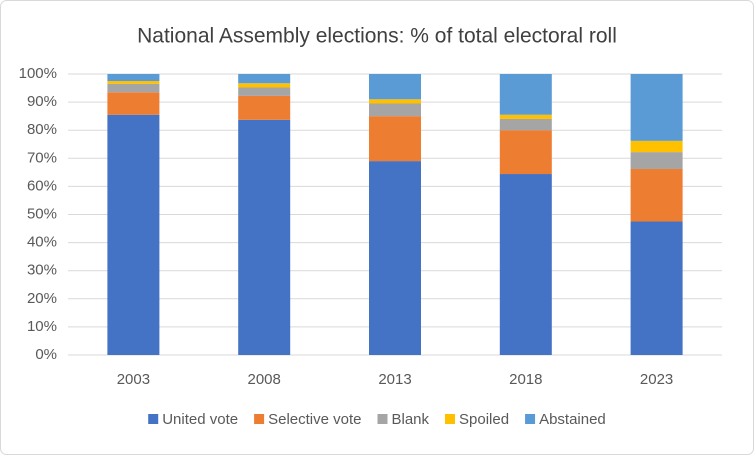  What do you see at coordinates (394, 379) in the screenshot?
I see `x-tick-label: 2013` at bounding box center [394, 379].